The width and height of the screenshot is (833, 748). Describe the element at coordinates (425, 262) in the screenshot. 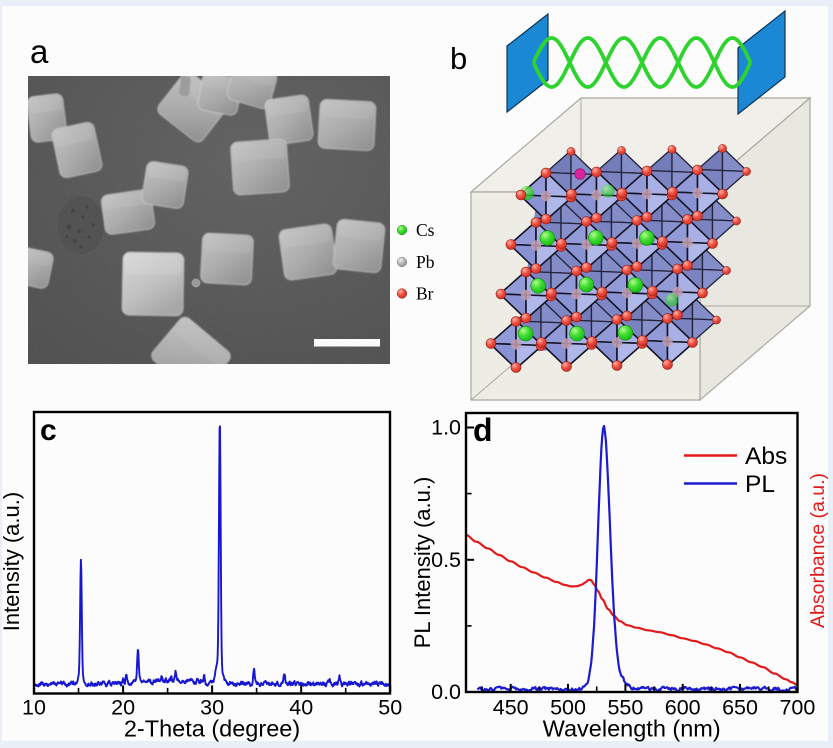

I see `svg-text: Pb` at that location.